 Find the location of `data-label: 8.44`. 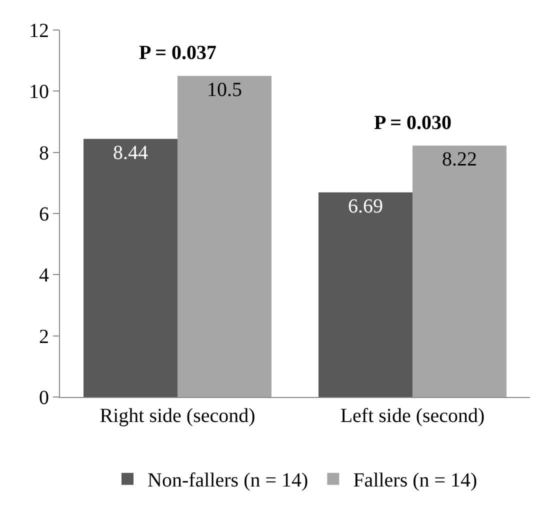

data-label: 8.44 is located at coordinates (130, 153).